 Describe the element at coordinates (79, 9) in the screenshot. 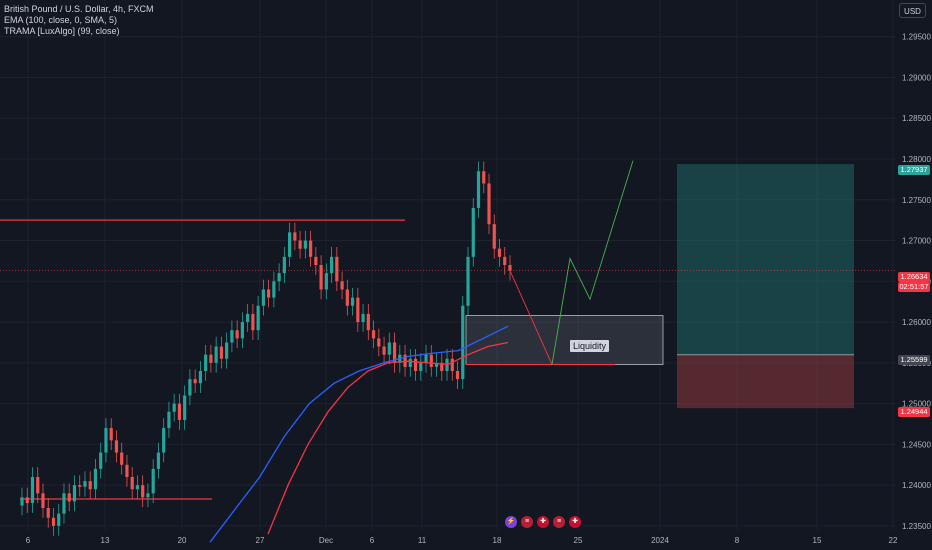

I see `symbol-title: British Pound / U.S. Dollar, 4h, FXCM` at that location.